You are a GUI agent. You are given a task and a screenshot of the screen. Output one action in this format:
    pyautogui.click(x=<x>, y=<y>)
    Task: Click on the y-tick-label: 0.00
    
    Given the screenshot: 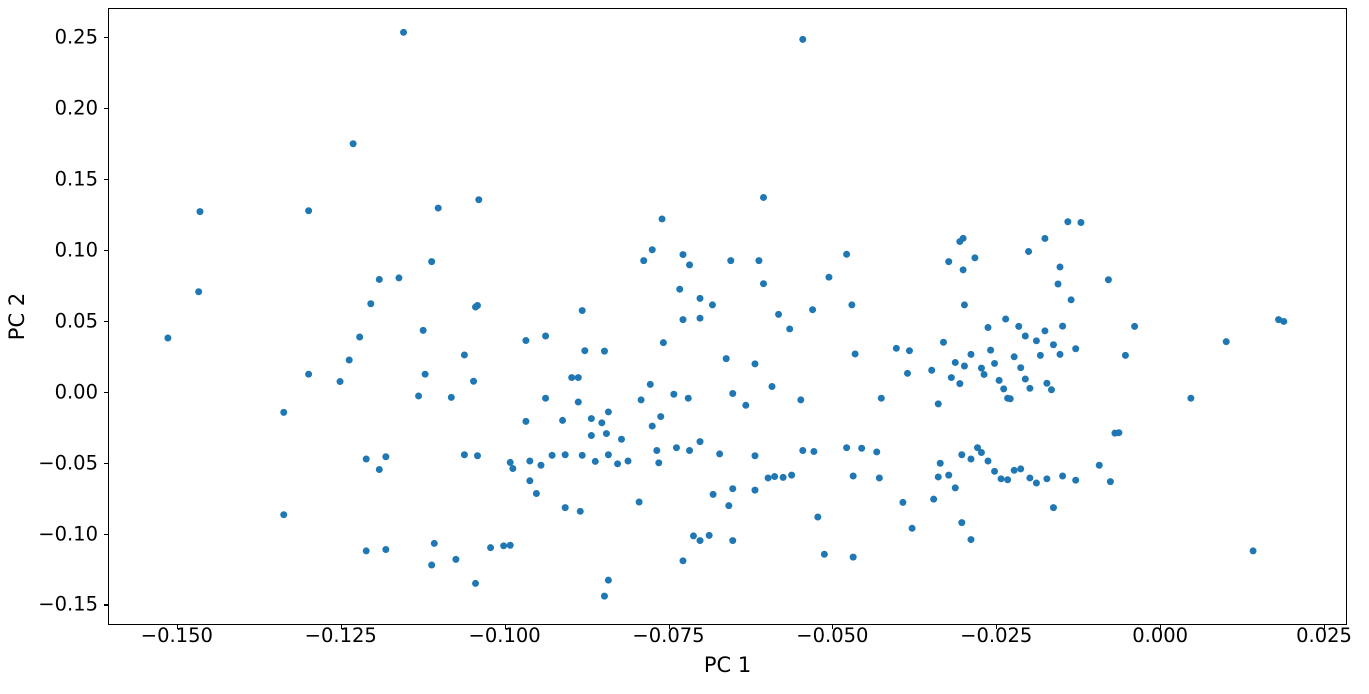 What is the action you would take?
    pyautogui.click(x=76, y=391)
    